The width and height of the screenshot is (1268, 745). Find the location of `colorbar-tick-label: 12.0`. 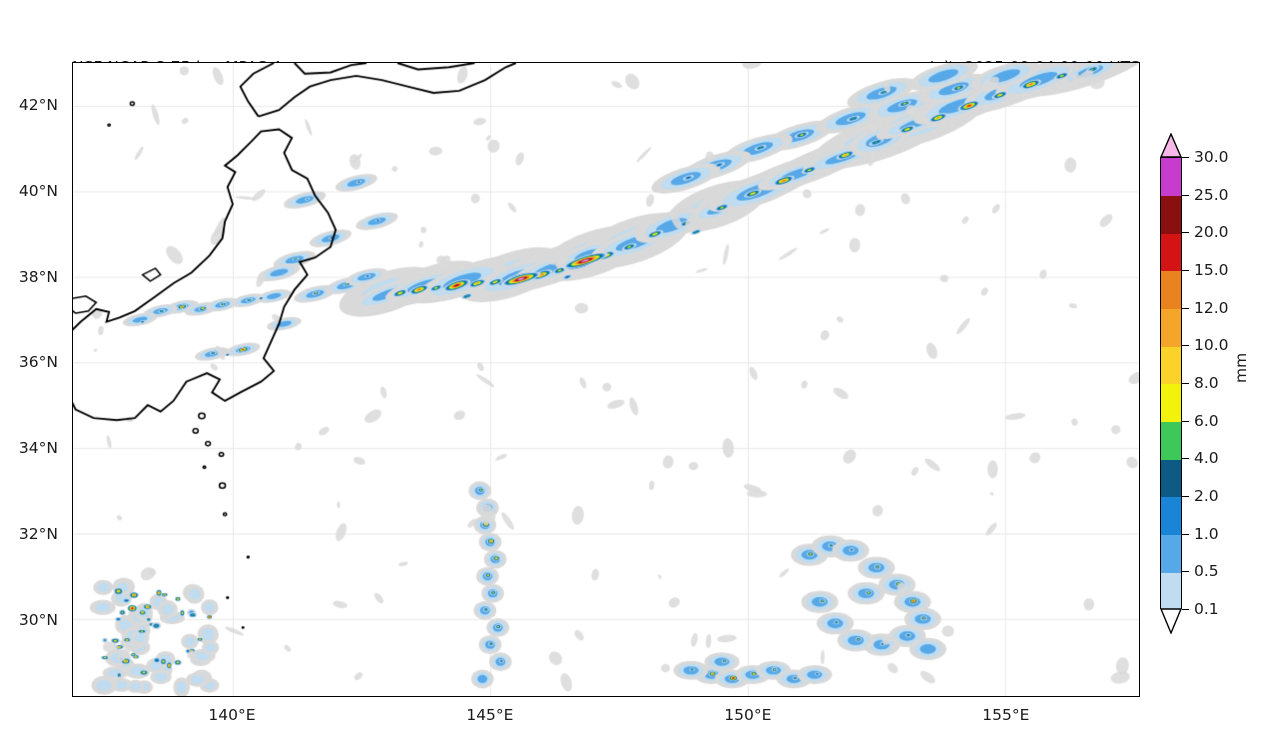

colorbar-tick-label: 12.0 is located at coordinates (1211, 307).